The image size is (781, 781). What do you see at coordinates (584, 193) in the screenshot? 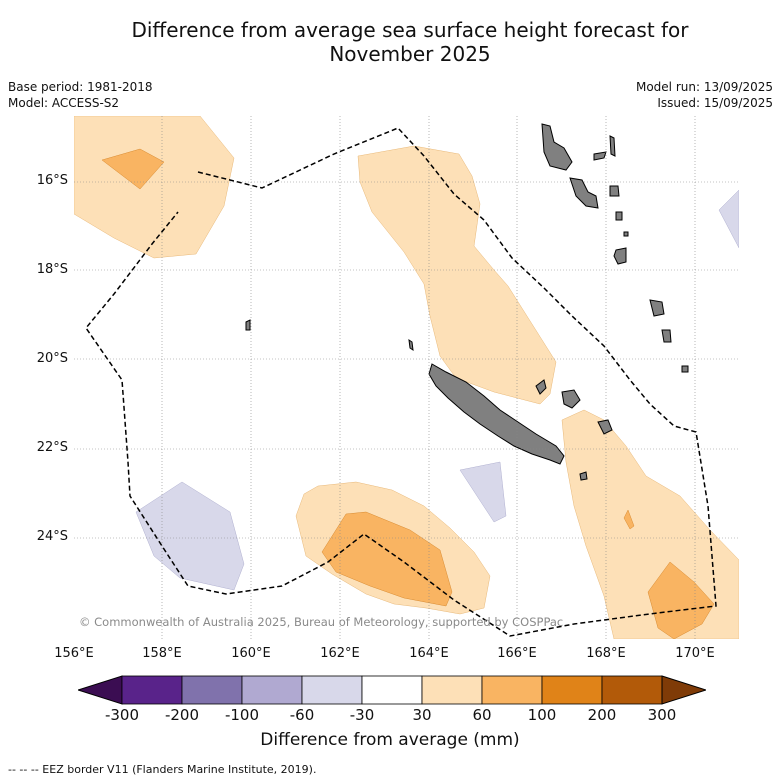
I see `malakula-island` at bounding box center [584, 193].